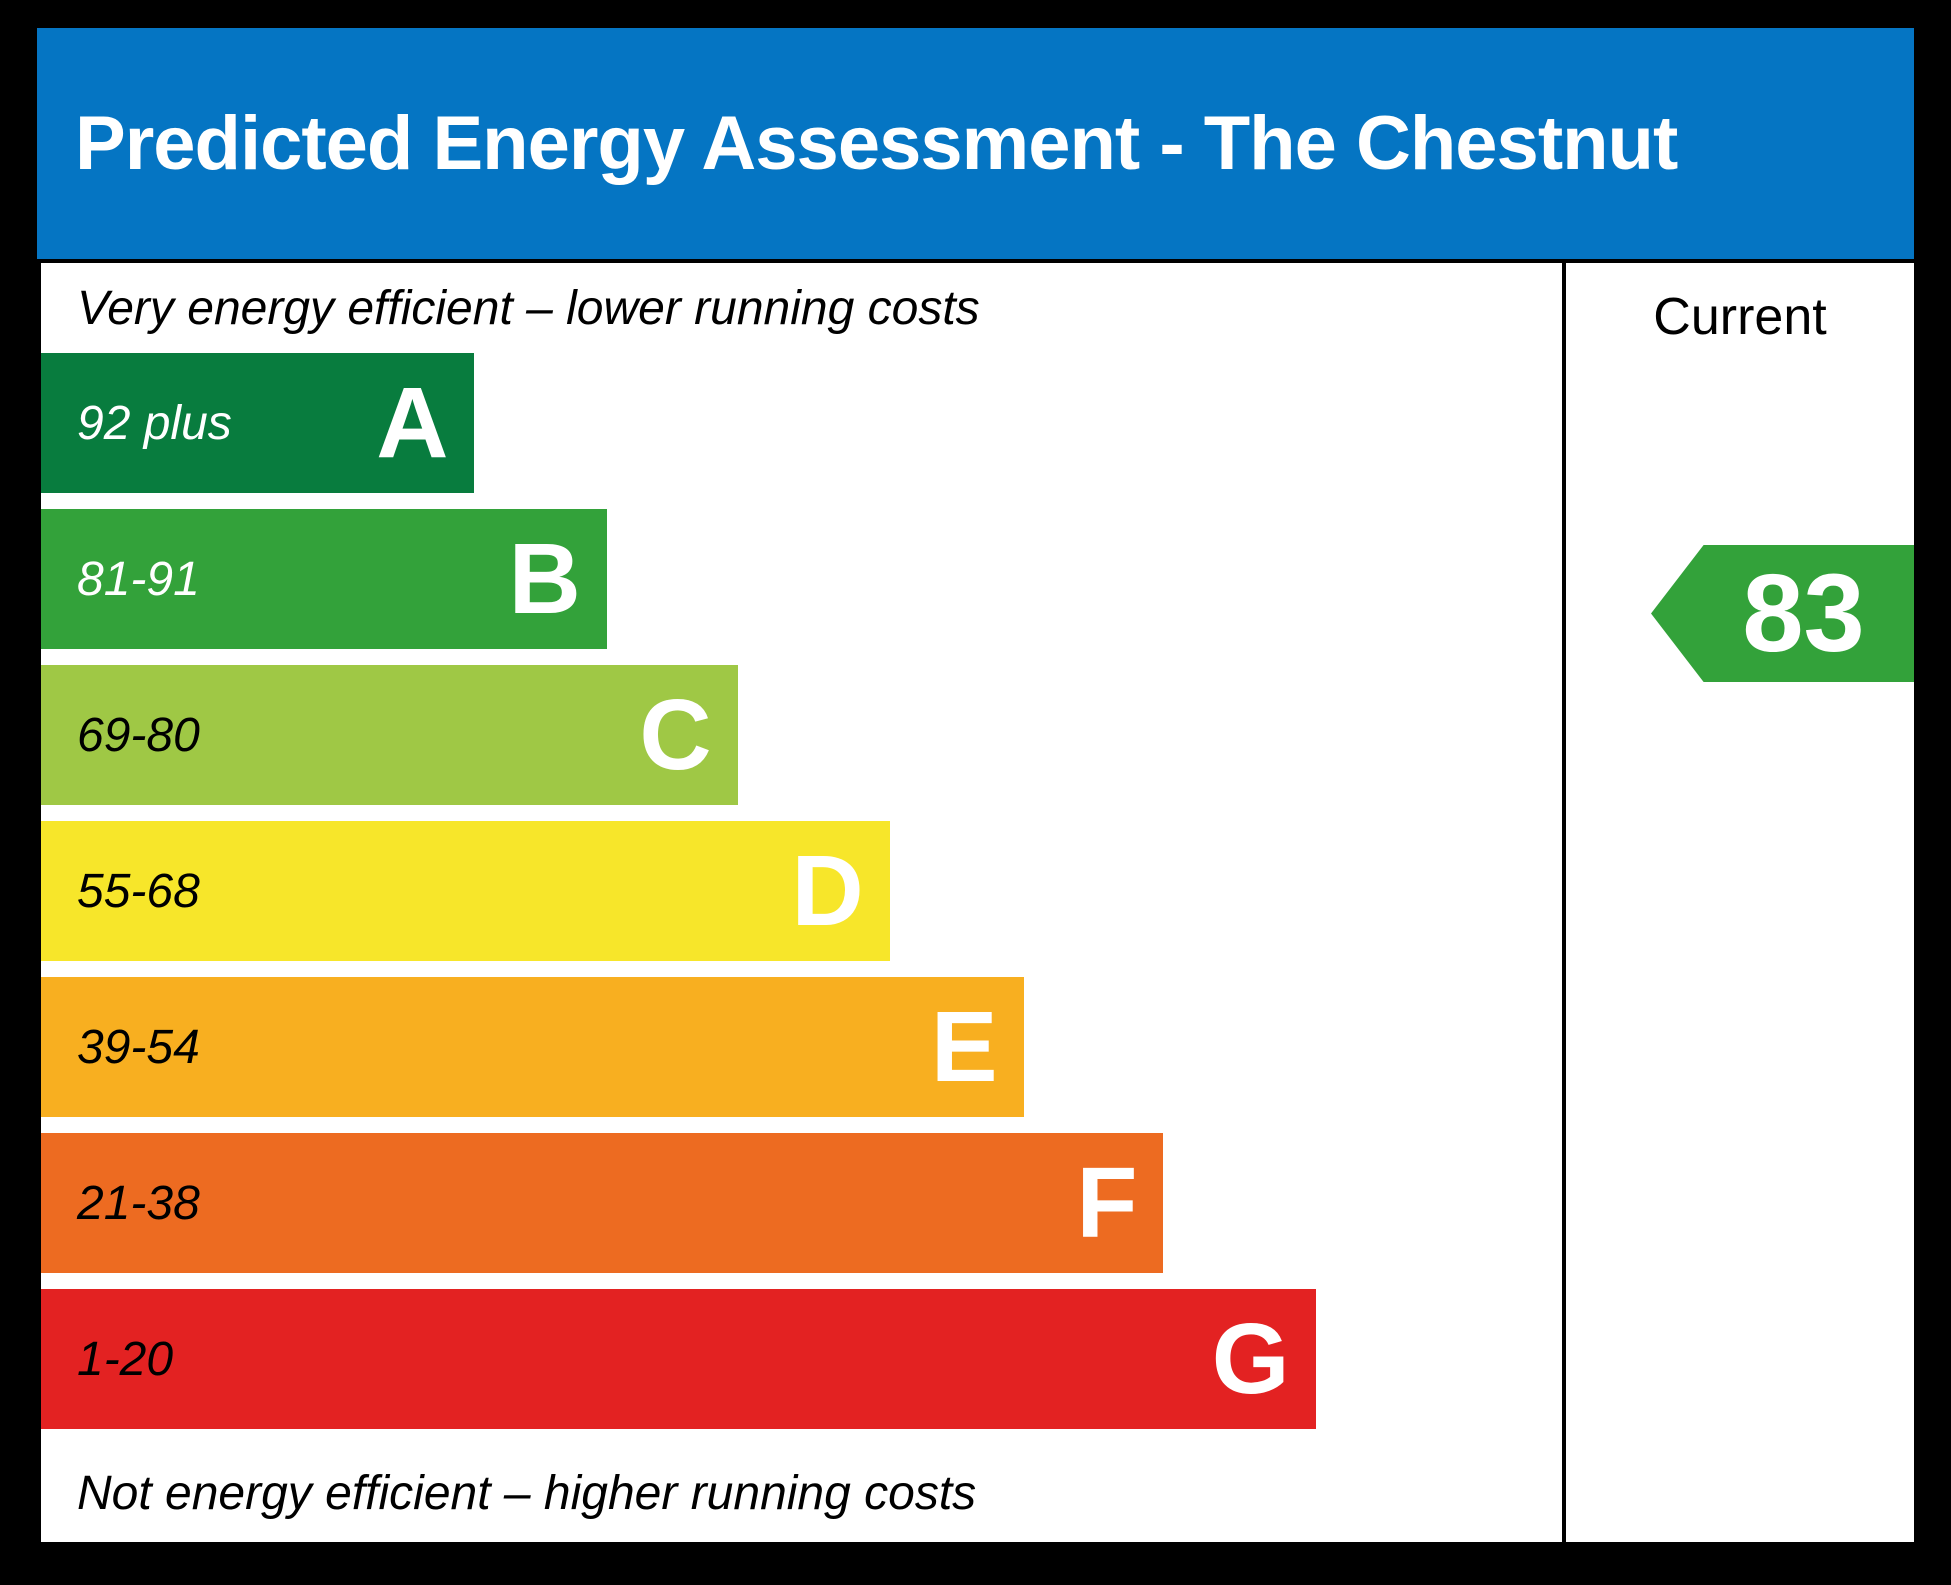 Image resolution: width=1951 pixels, height=1585 pixels. I want to click on band-bar-e: 39-54 E, so click(532, 1047).